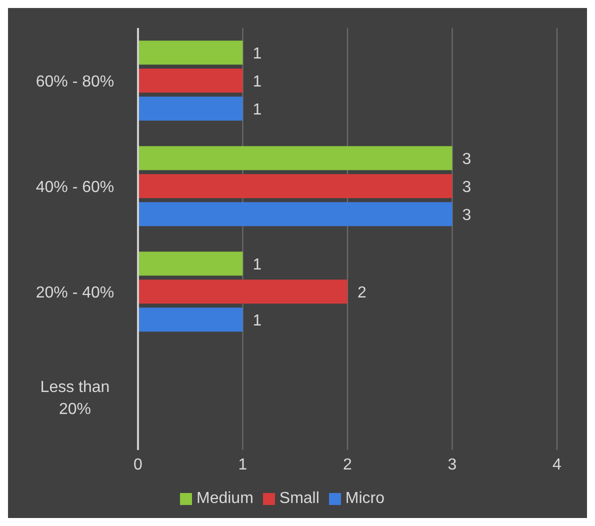  I want to click on y-tick-label: 60% - 80%, so click(75, 81).